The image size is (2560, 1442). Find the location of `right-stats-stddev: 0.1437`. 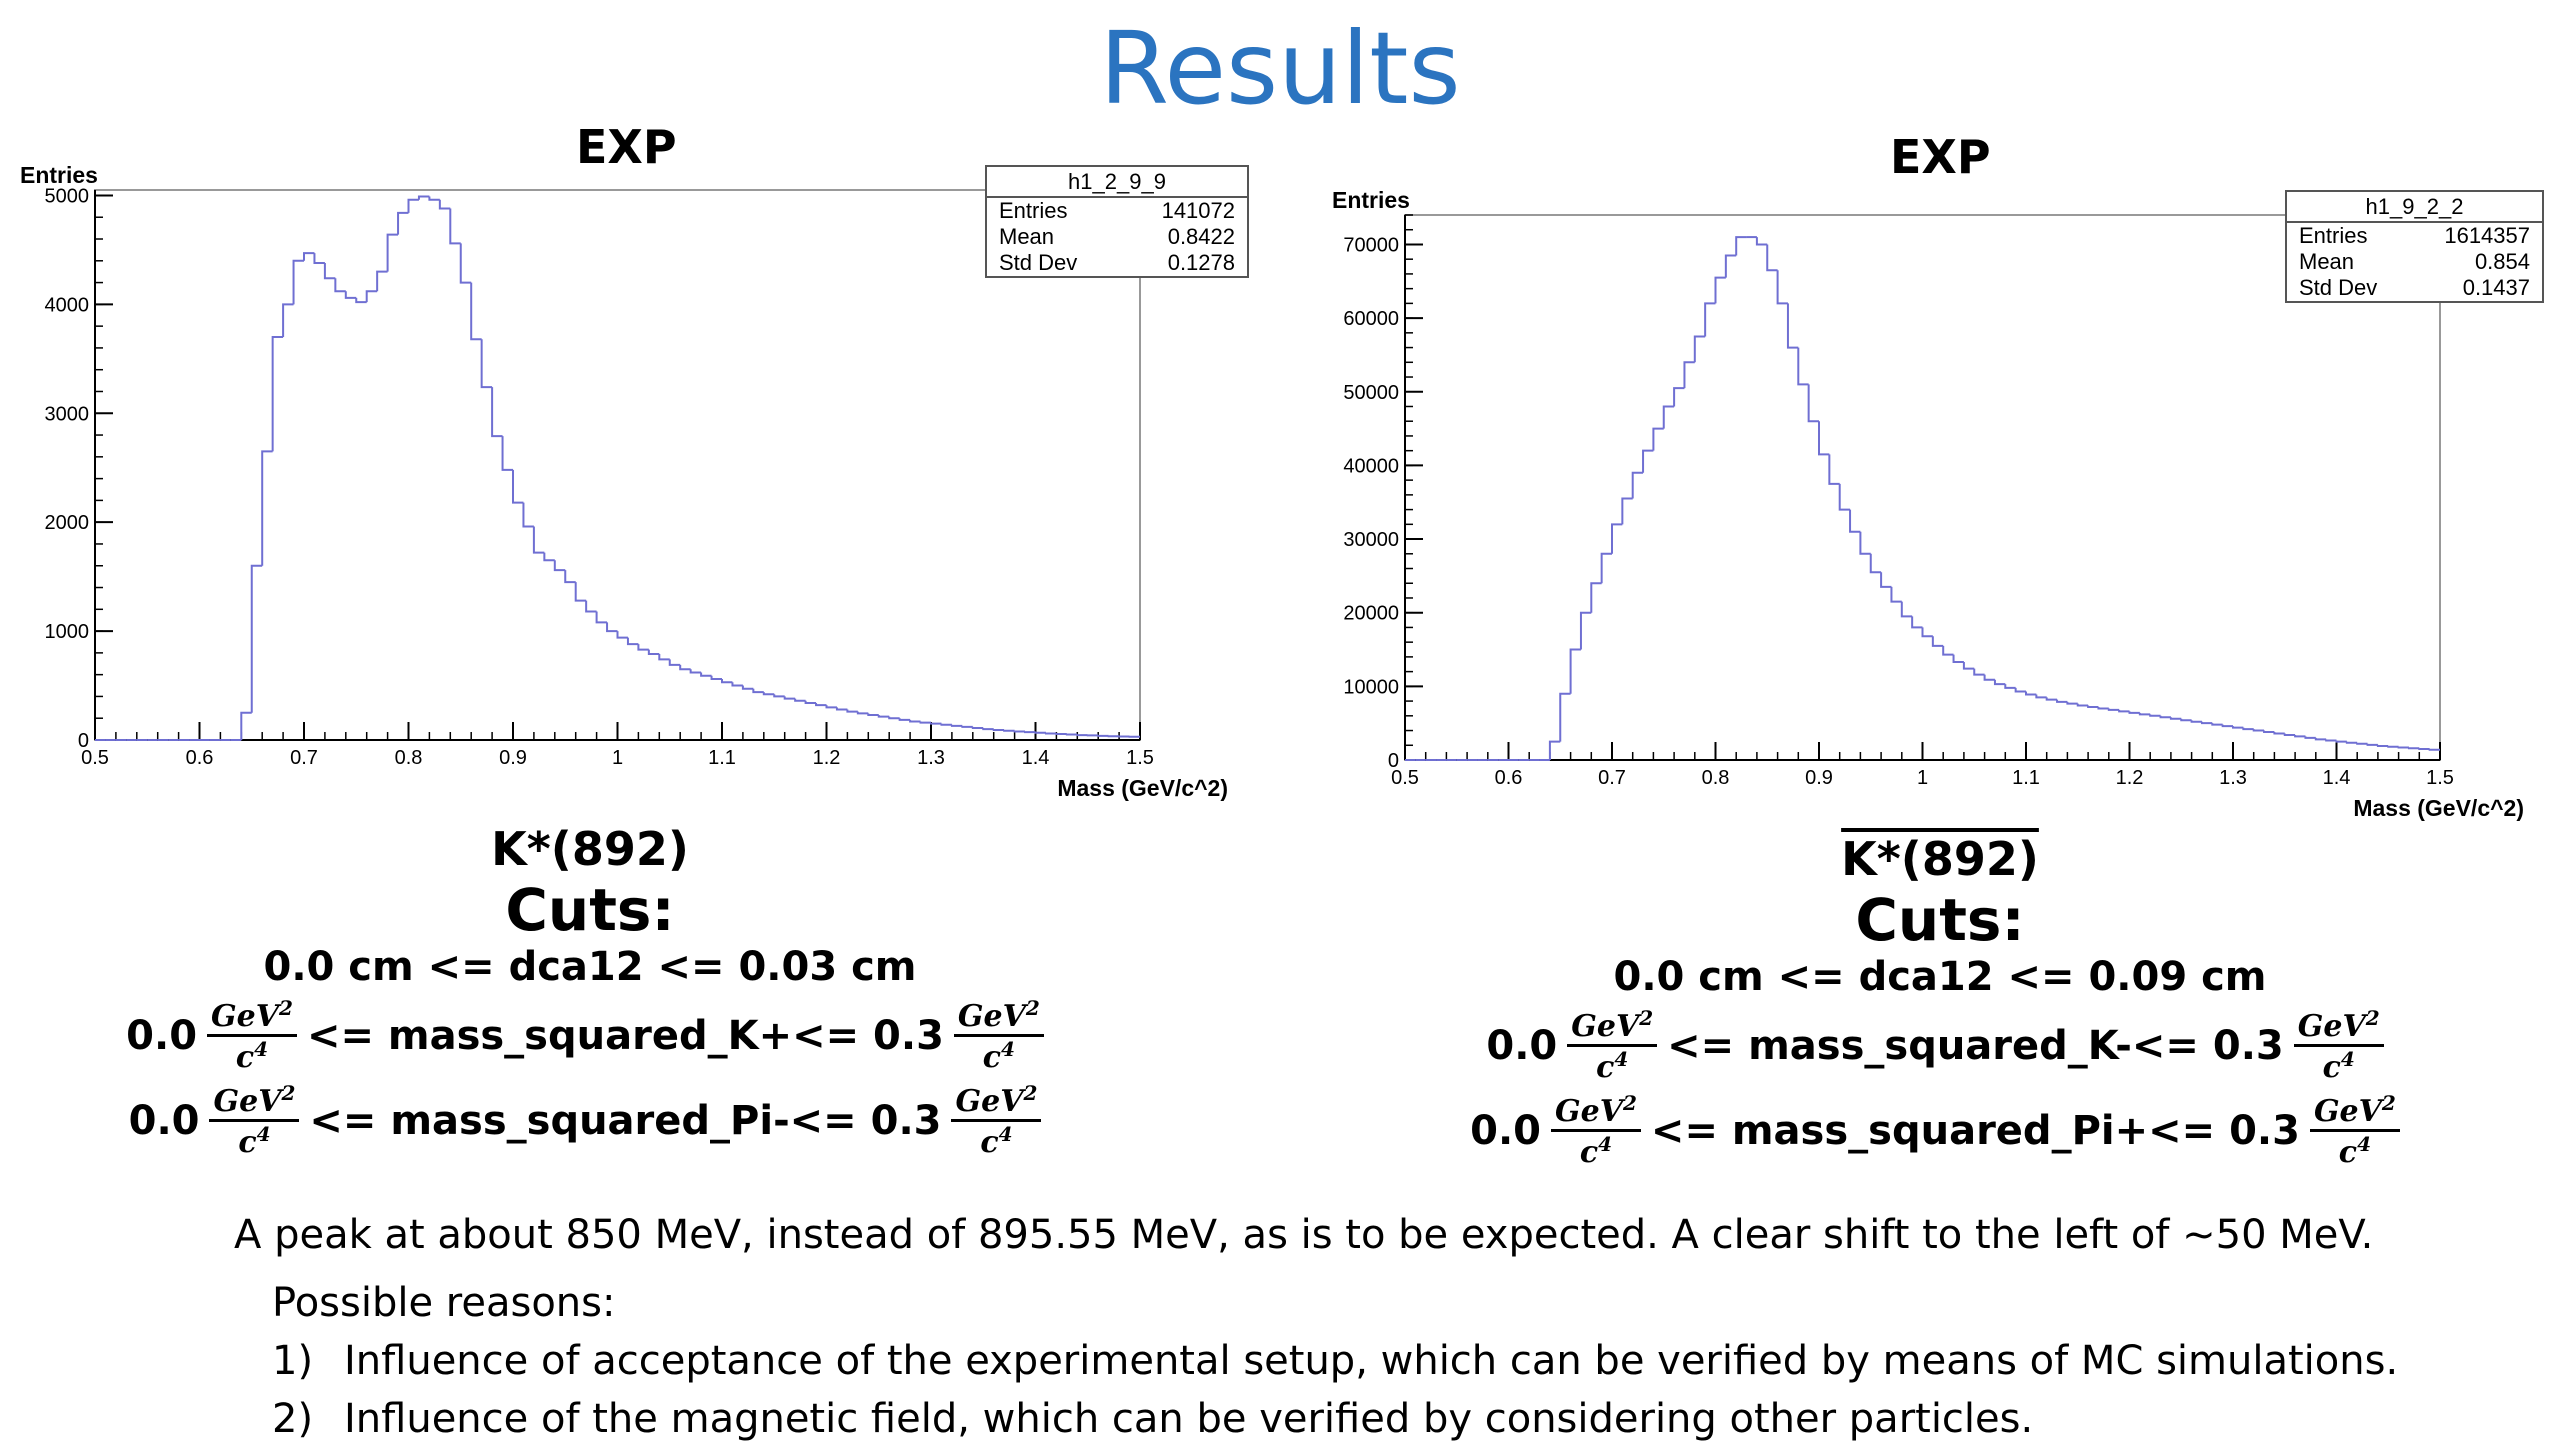

right-stats-stddev: 0.1437 is located at coordinates (2496, 288).